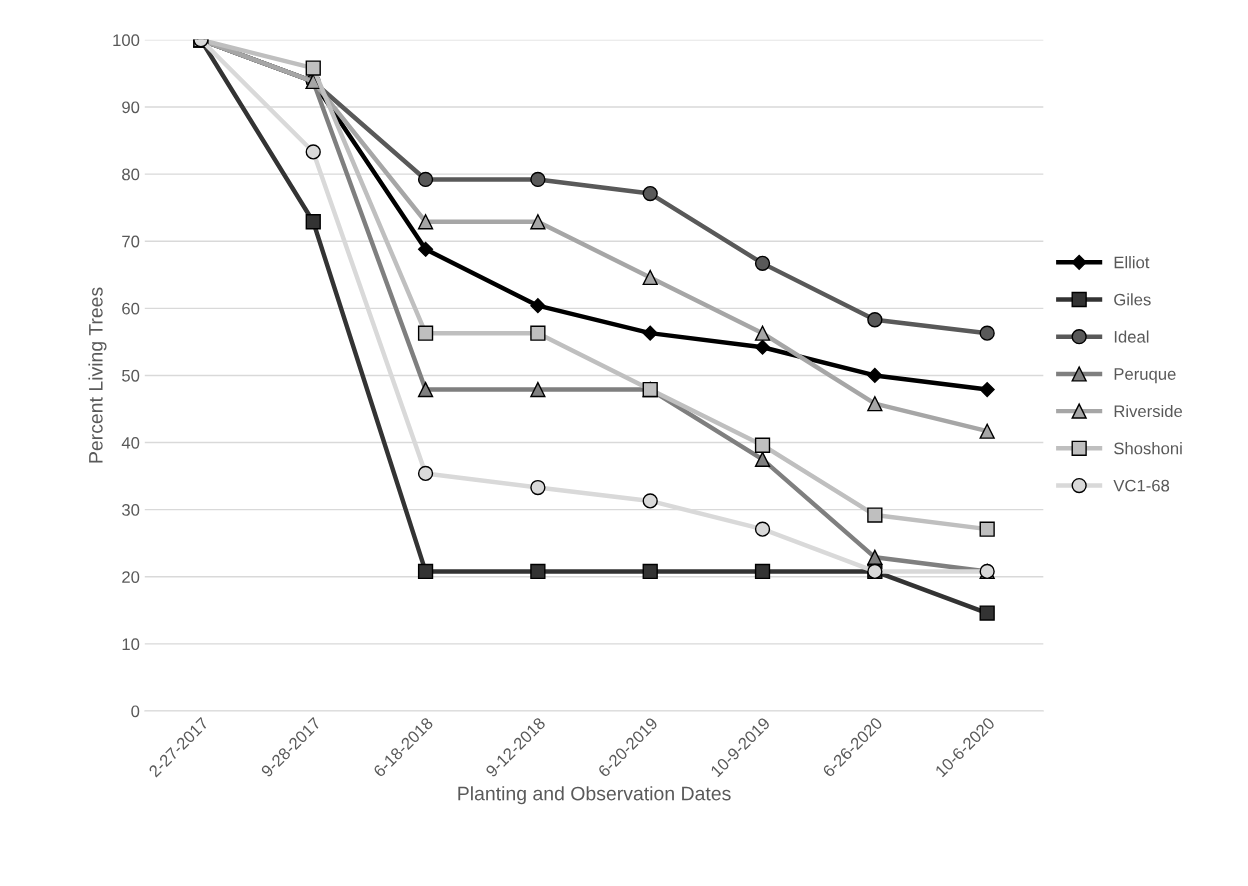  I want to click on y-axis-title: Percent Living Trees, so click(97, 375).